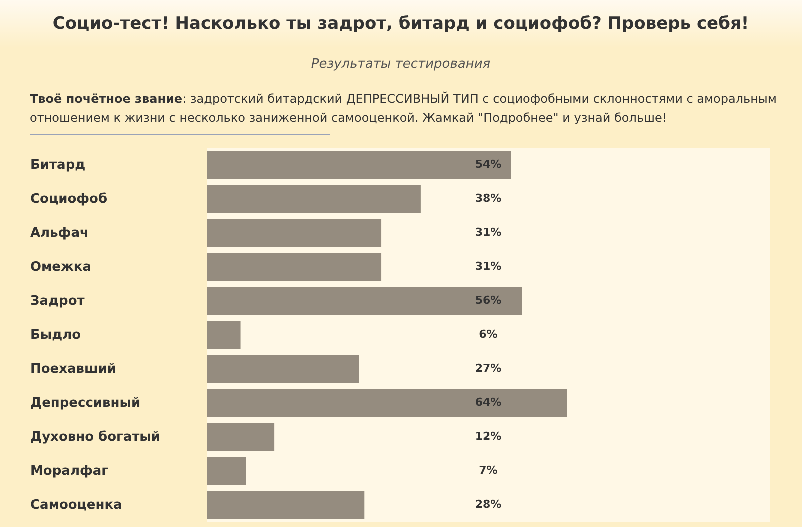 This screenshot has height=527, width=802. What do you see at coordinates (76, 505) in the screenshot?
I see `y-tick-label: Самооценка` at bounding box center [76, 505].